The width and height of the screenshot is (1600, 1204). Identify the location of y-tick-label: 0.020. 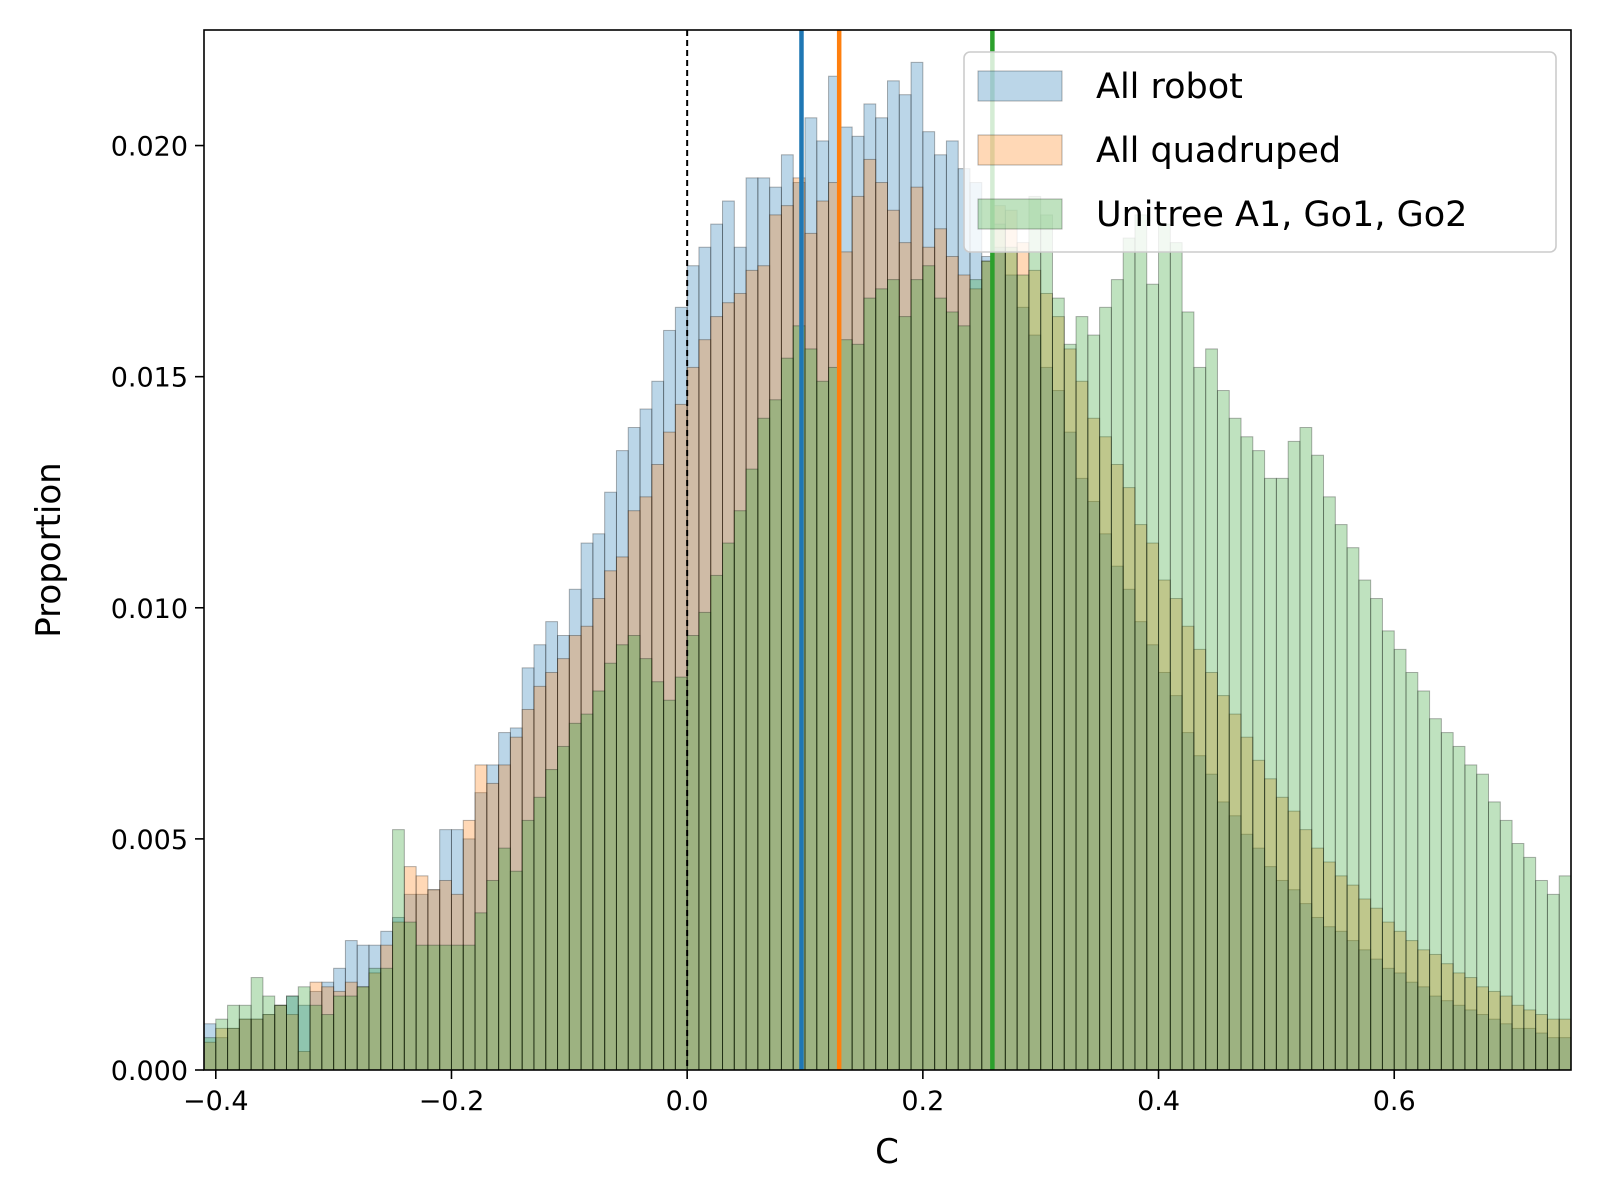
(149, 147).